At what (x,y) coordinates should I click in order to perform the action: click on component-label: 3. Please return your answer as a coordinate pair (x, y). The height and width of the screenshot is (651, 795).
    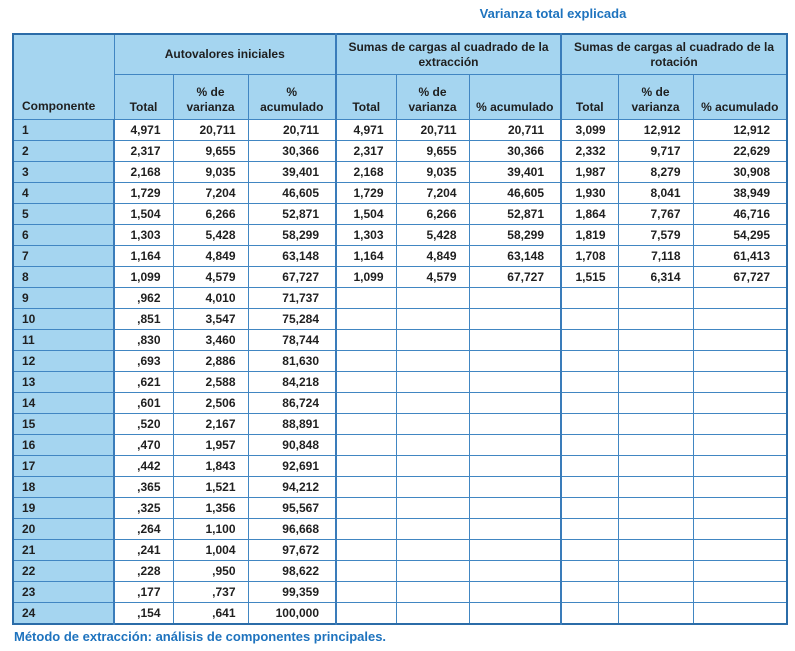
    Looking at the image, I should click on (63, 171).